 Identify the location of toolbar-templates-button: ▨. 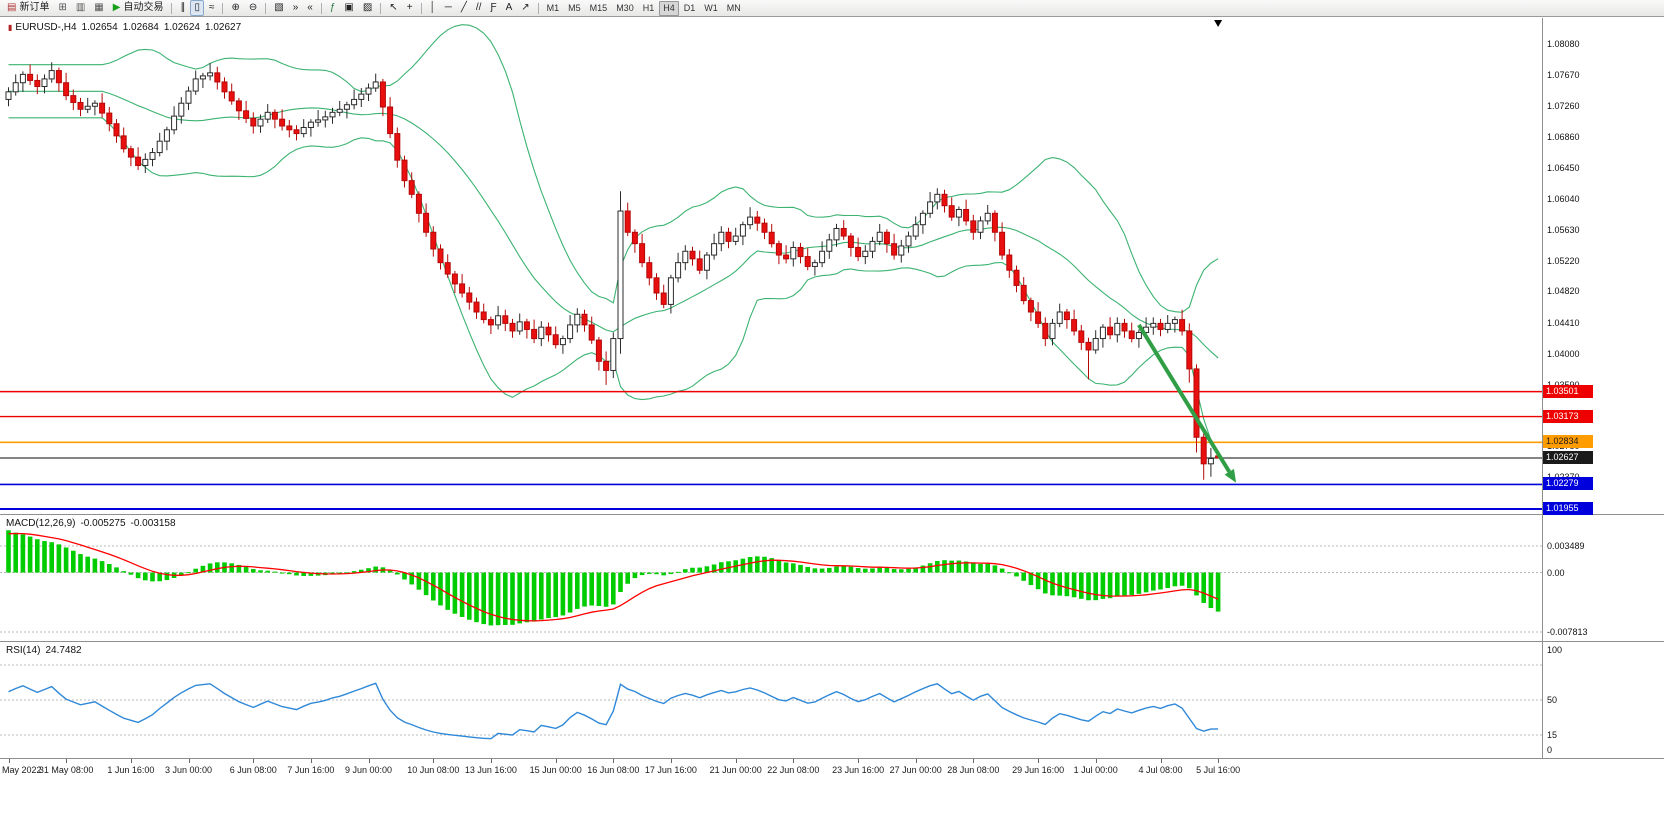
(367, 8).